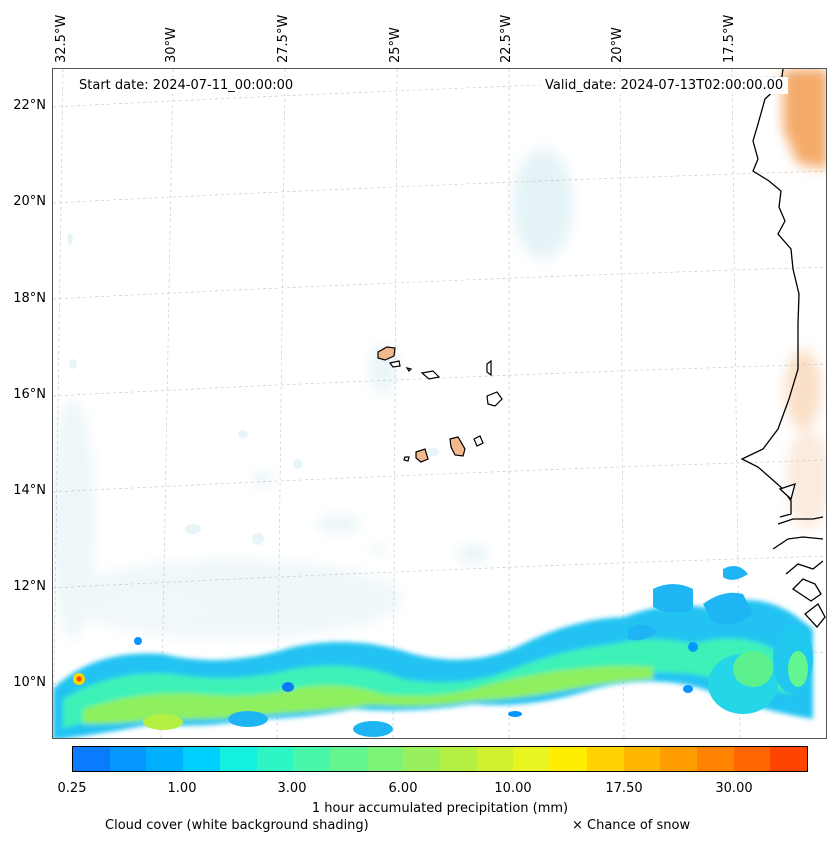  What do you see at coordinates (171, 45) in the screenshot?
I see `longitude-label-30w: 30°W` at bounding box center [171, 45].